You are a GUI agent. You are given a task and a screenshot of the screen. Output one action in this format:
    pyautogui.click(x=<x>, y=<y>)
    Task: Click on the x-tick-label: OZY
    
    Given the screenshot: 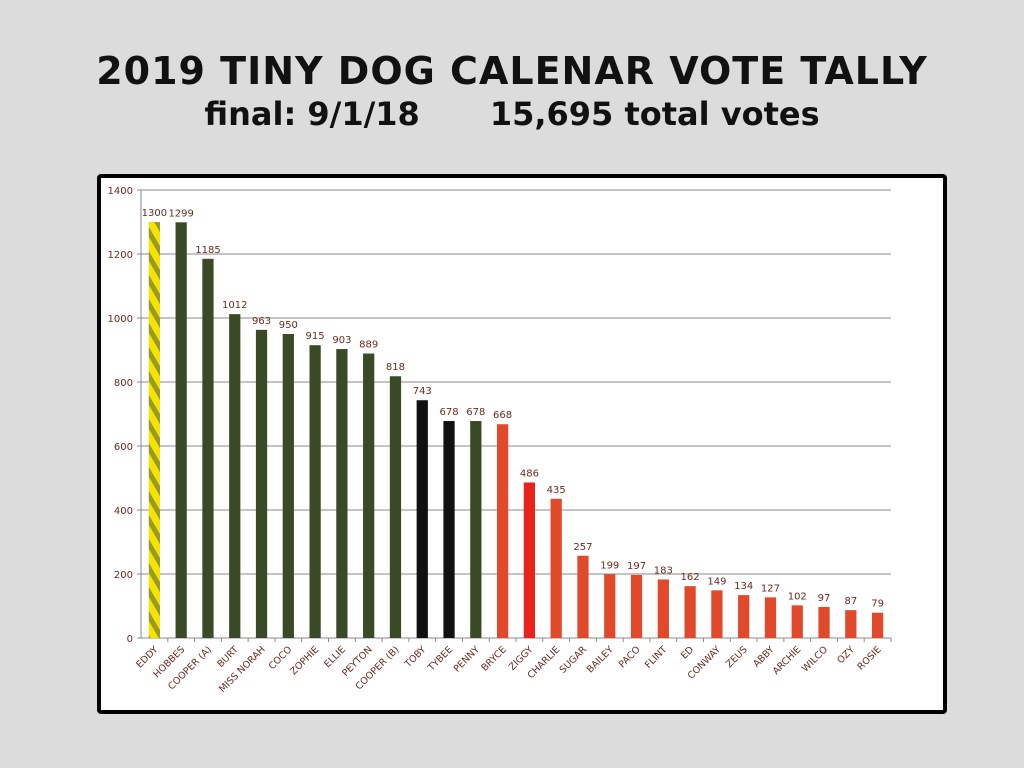 What is the action you would take?
    pyautogui.click(x=846, y=655)
    